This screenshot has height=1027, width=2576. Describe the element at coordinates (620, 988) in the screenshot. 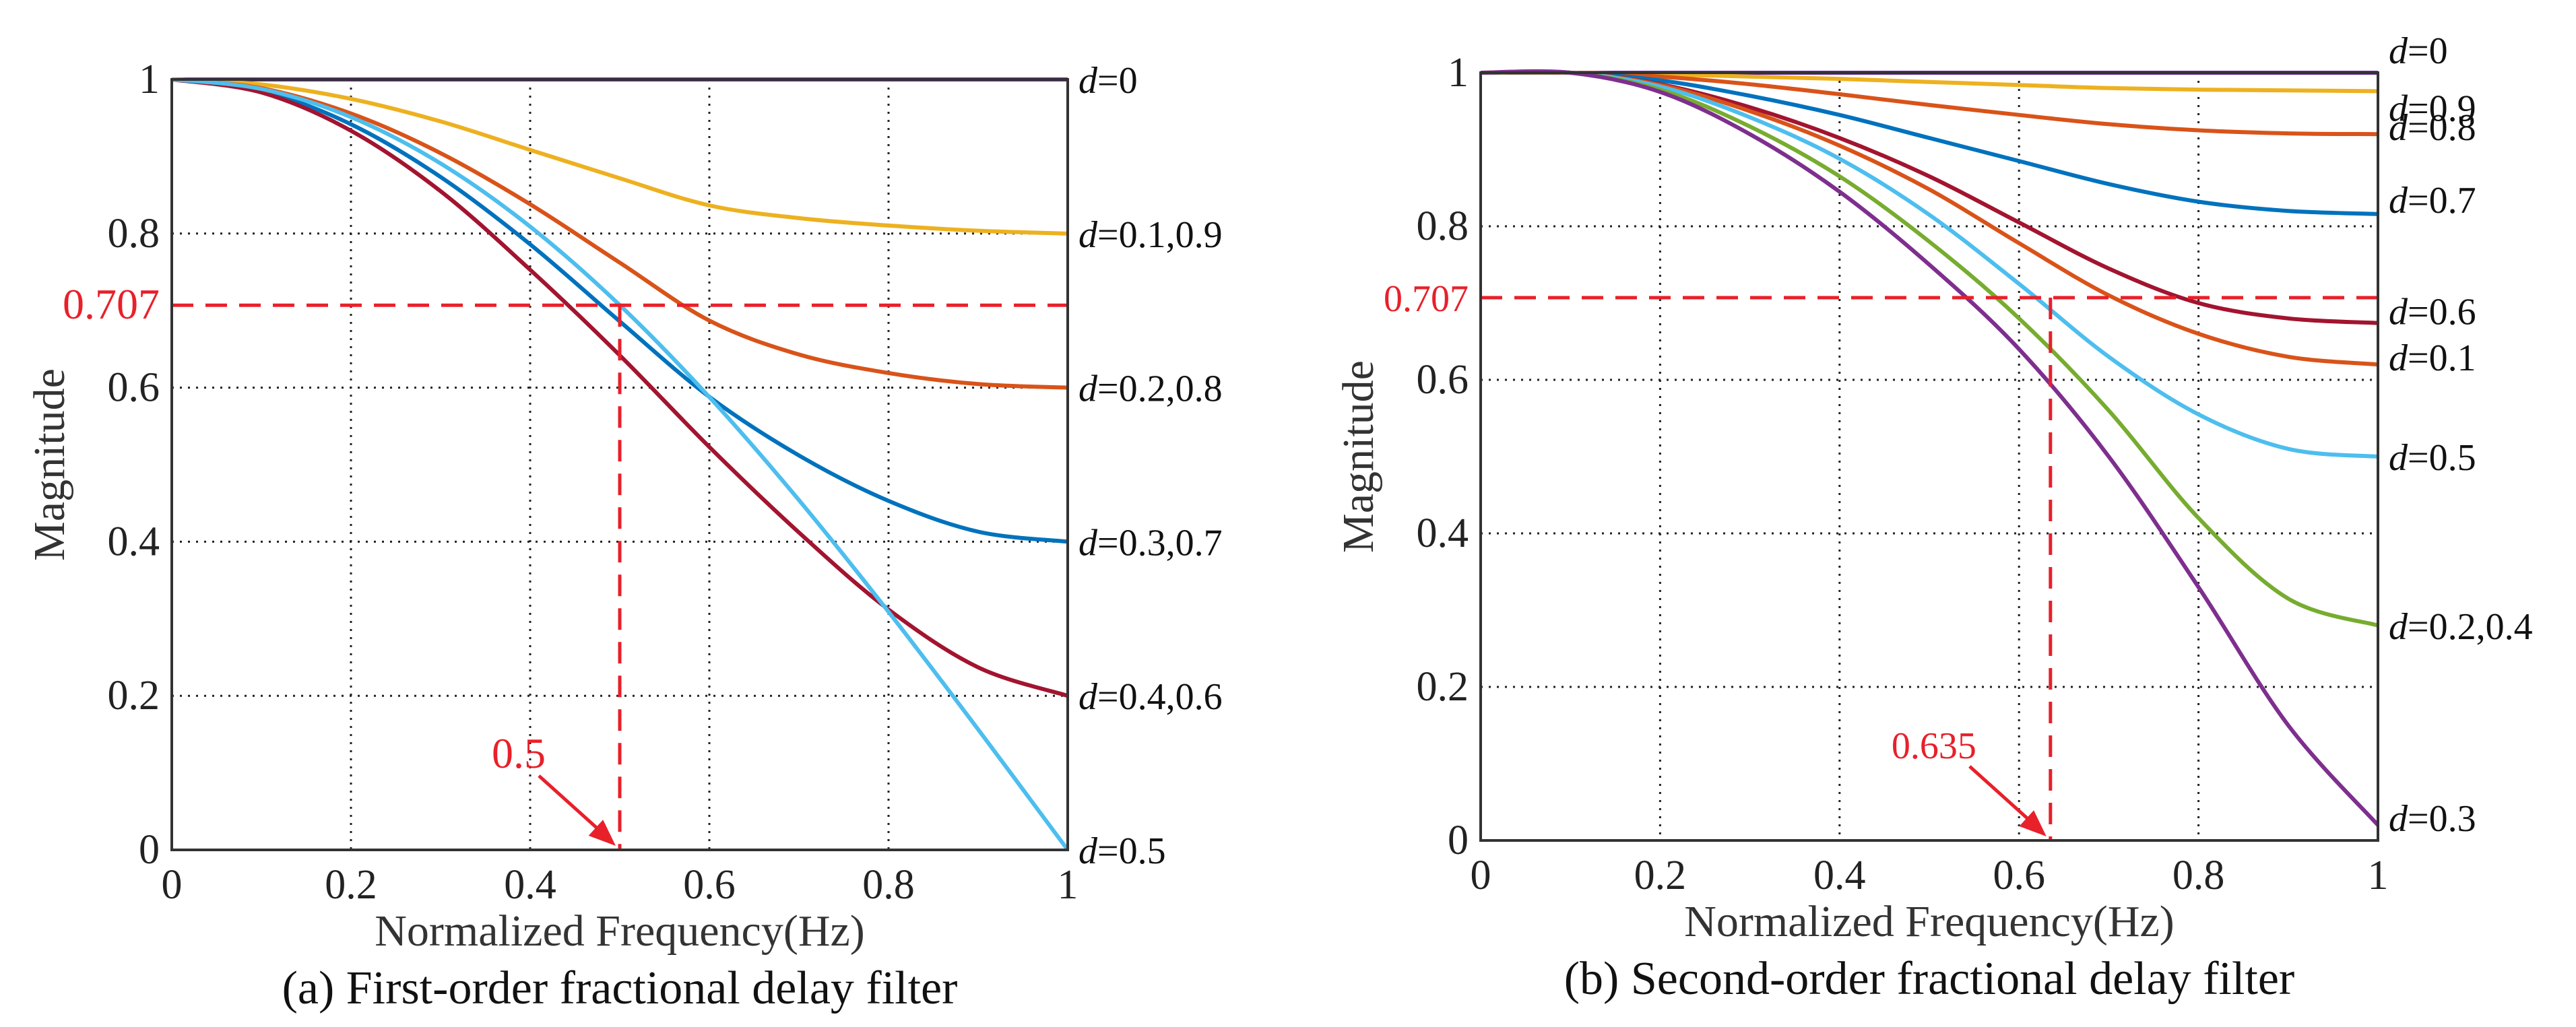

I see `panel-caption: (a) First-order fractional delay filter` at that location.